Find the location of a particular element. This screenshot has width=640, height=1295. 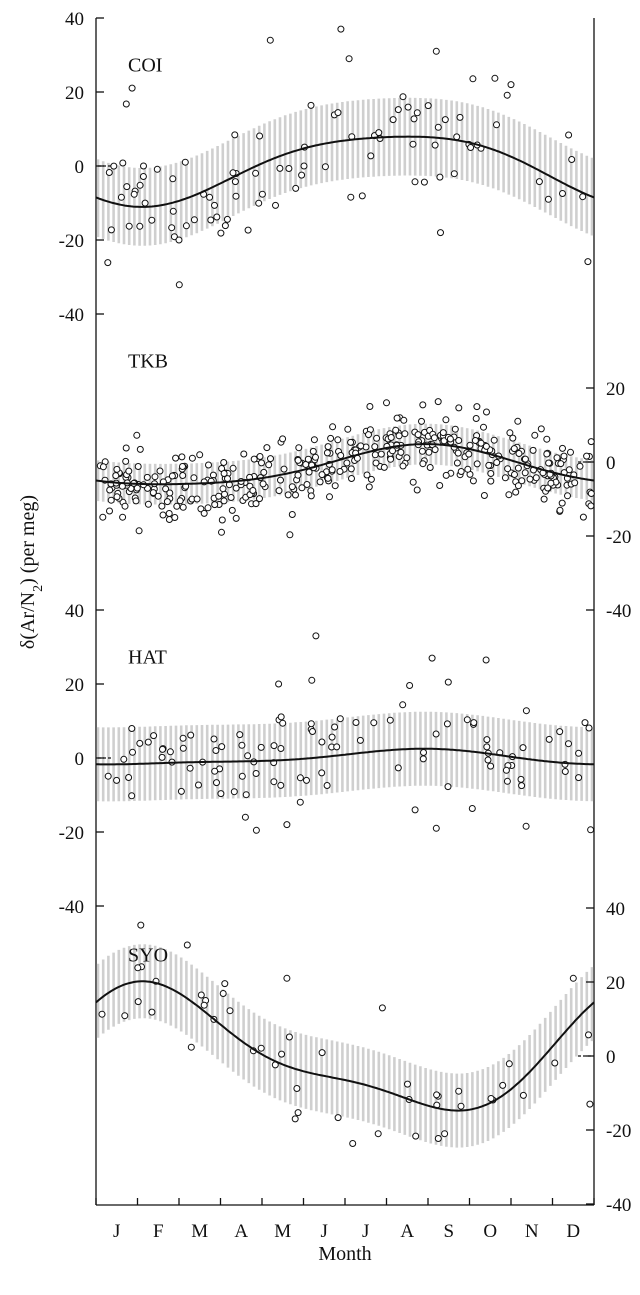

month-tick-label: M is located at coordinates (282, 1231).